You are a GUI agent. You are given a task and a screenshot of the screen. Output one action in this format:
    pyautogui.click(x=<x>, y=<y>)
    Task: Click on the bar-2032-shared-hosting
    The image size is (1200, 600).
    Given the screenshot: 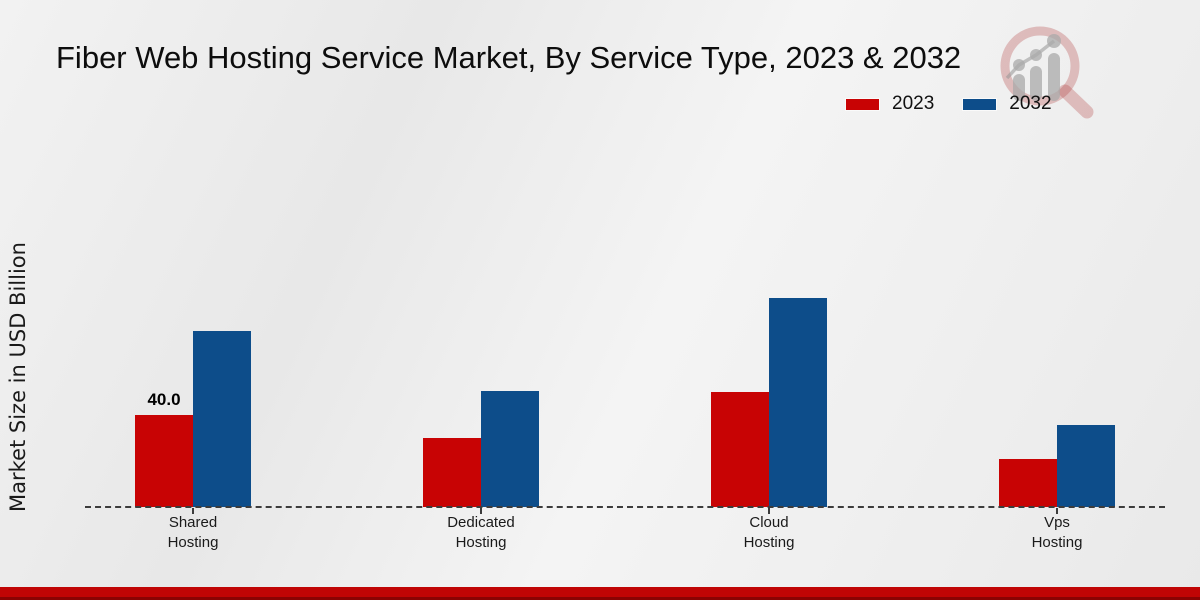 What is the action you would take?
    pyautogui.click(x=222, y=419)
    